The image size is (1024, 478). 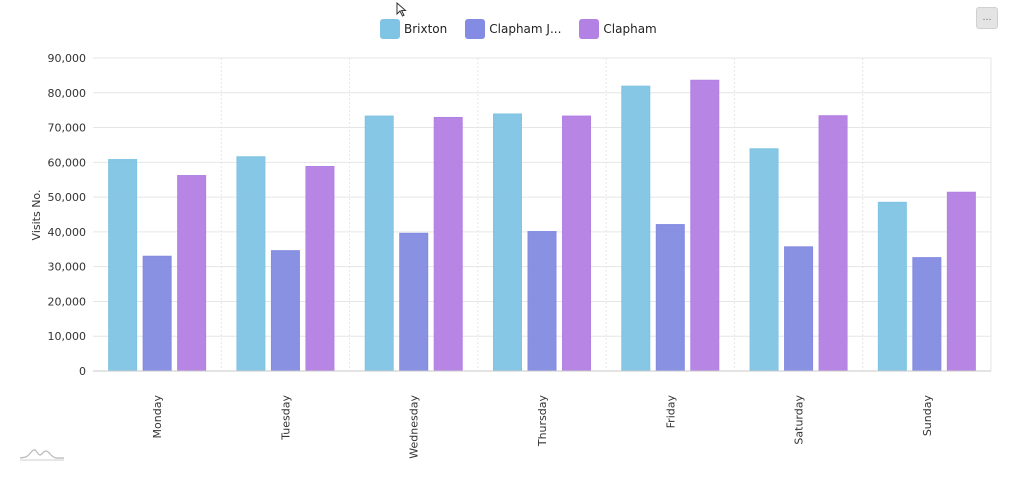 What do you see at coordinates (401, 9) in the screenshot?
I see `mouse-cursor-icon` at bounding box center [401, 9].